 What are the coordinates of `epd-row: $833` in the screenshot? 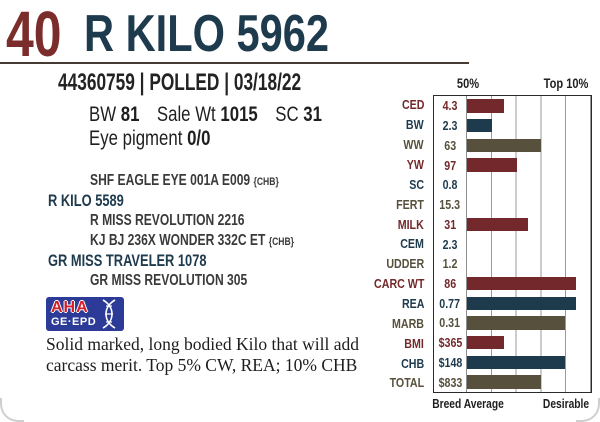 It's located at (512, 382).